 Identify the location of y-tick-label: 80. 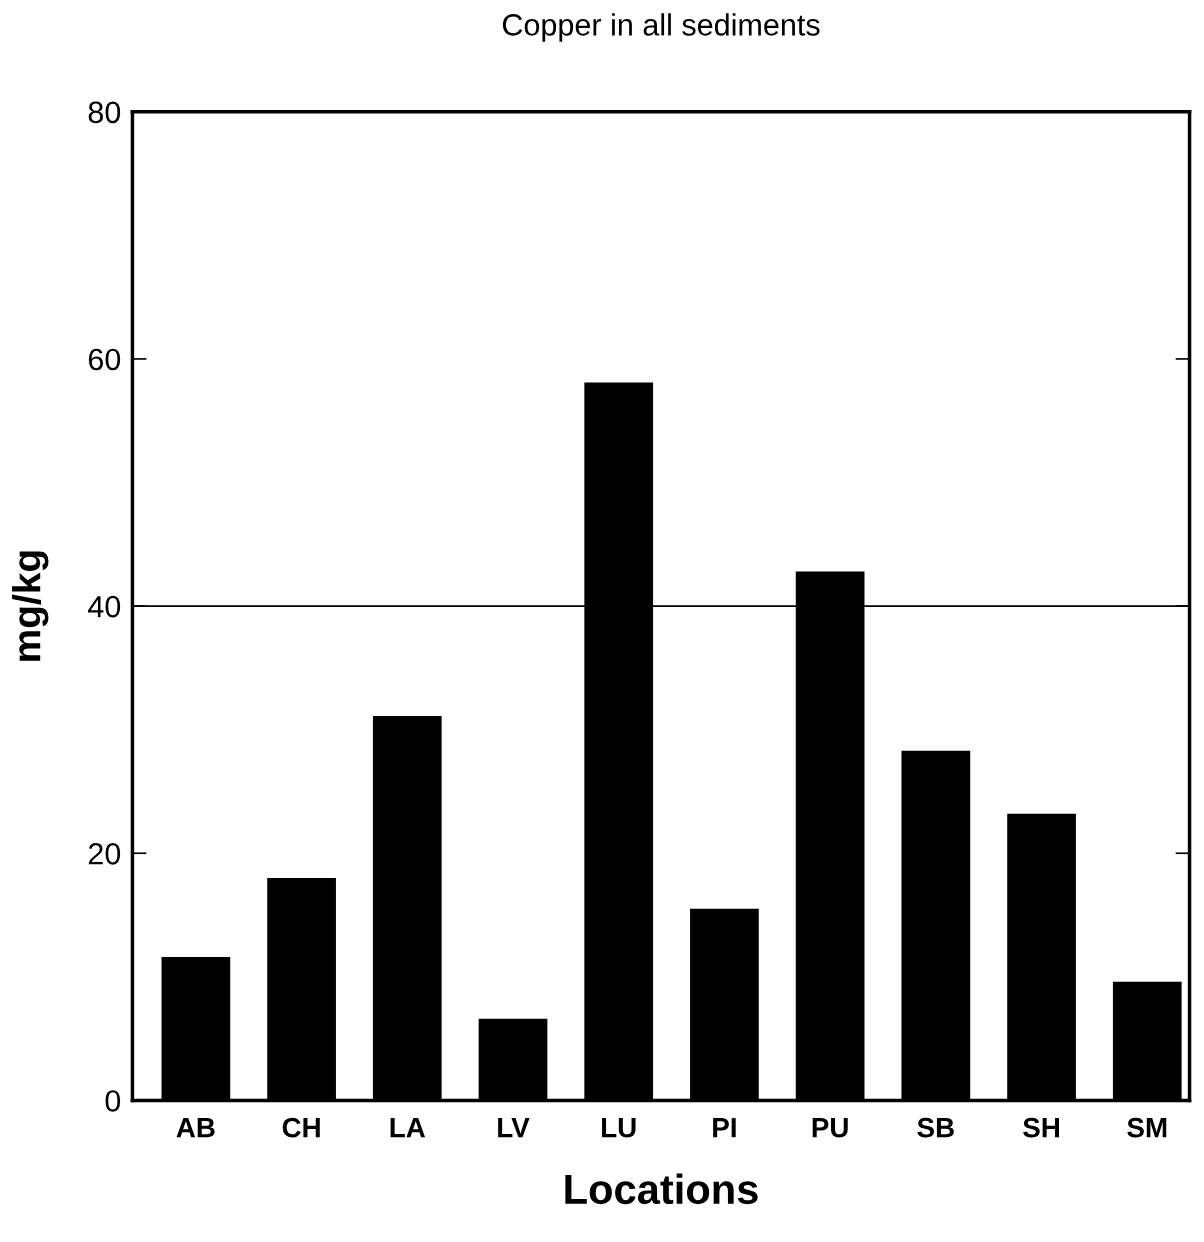
(104, 112).